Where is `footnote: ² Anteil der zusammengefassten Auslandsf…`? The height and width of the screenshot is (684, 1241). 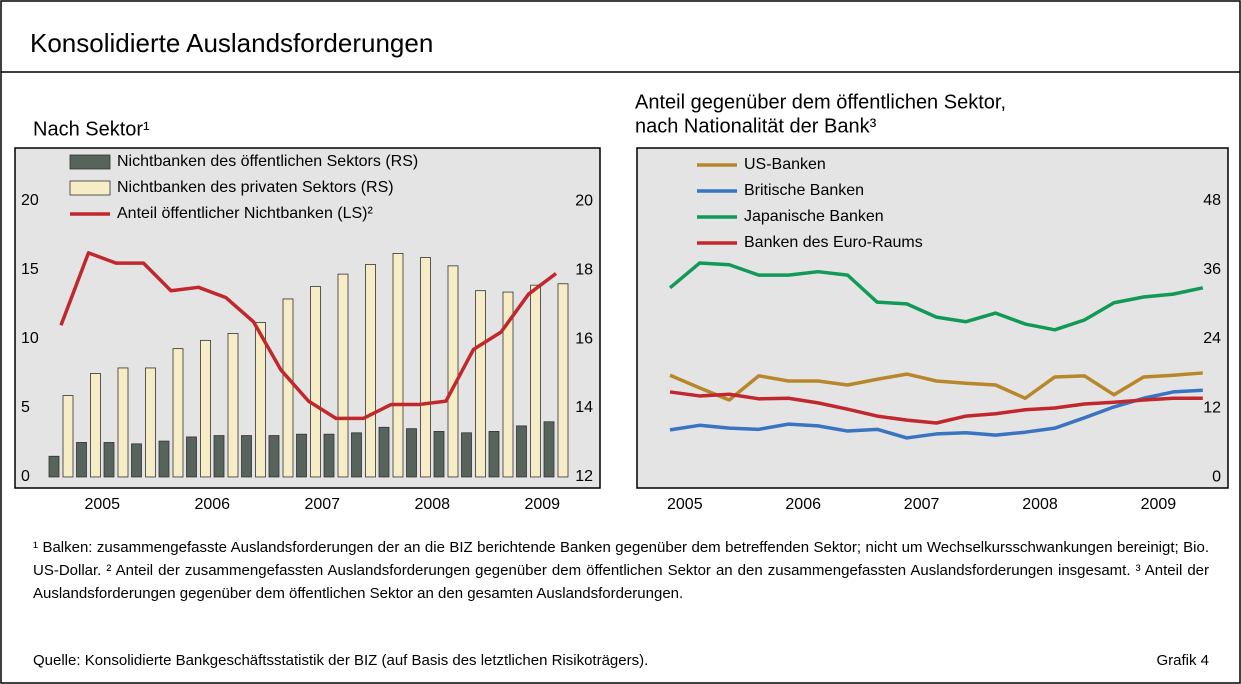 footnote: ² Anteil der zusammengefassten Auslandsf… is located at coordinates (618, 570).